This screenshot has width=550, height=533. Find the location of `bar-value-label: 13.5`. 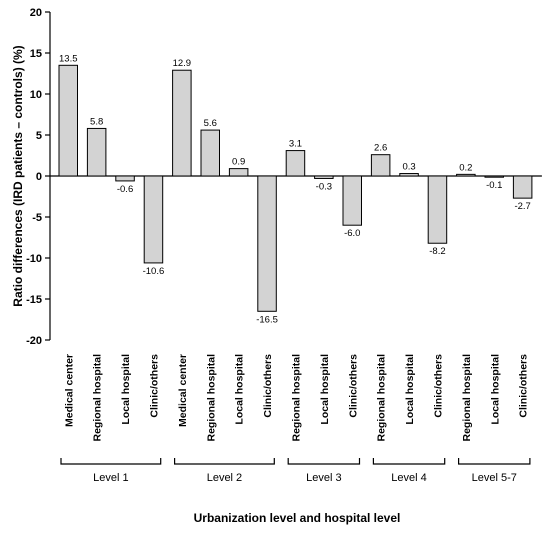

bar-value-label: 13.5 is located at coordinates (68, 58).